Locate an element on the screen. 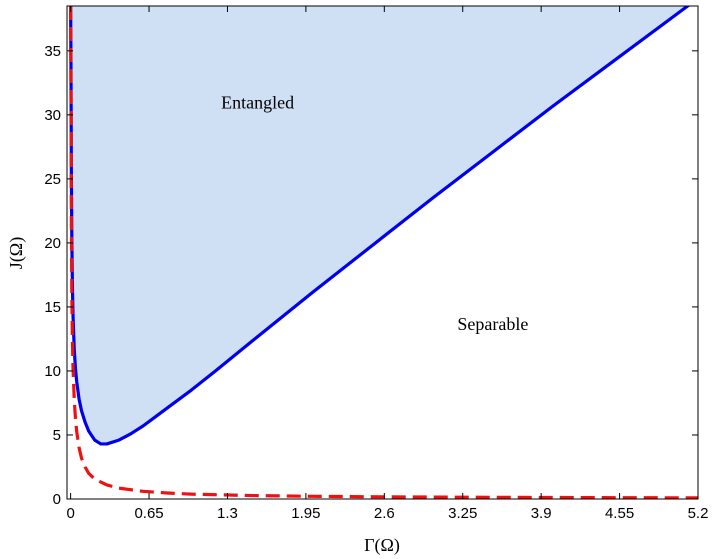 The image size is (714, 559). y-tick-label: 25 is located at coordinates (52, 179).